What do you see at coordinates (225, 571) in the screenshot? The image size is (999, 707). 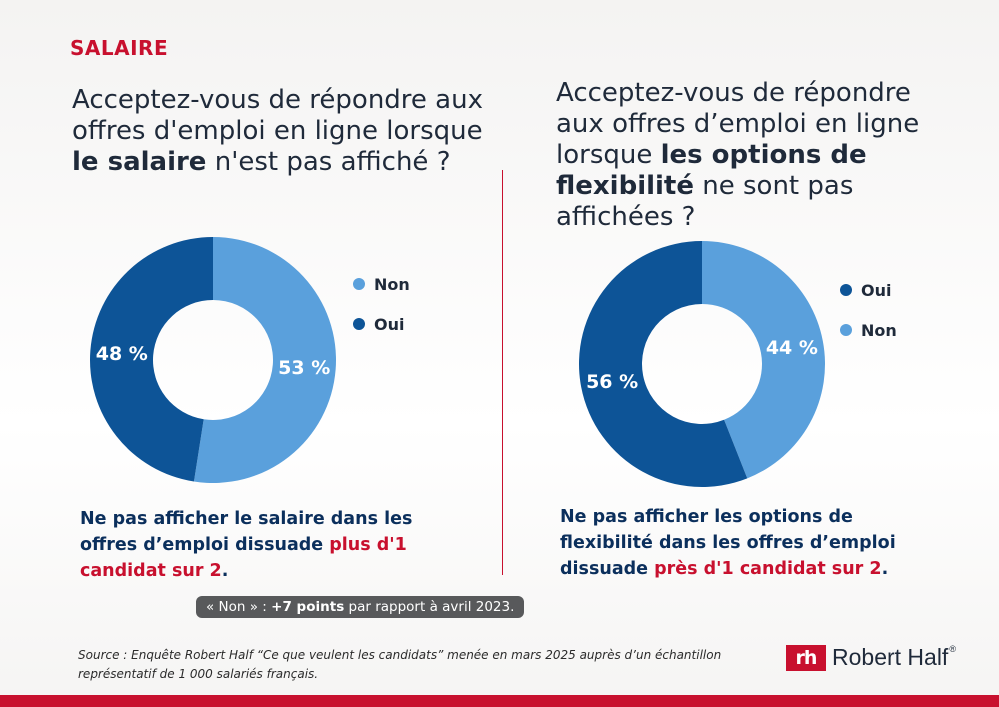 I see `takeaway-left-end: .` at bounding box center [225, 571].